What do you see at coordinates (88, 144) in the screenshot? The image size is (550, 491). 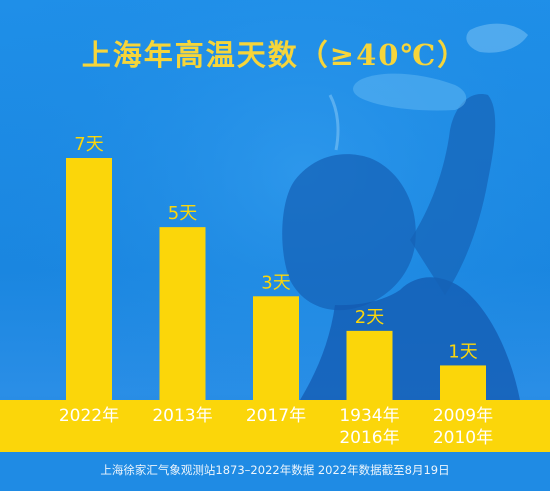 I see `value-label-0: 7天` at bounding box center [88, 144].